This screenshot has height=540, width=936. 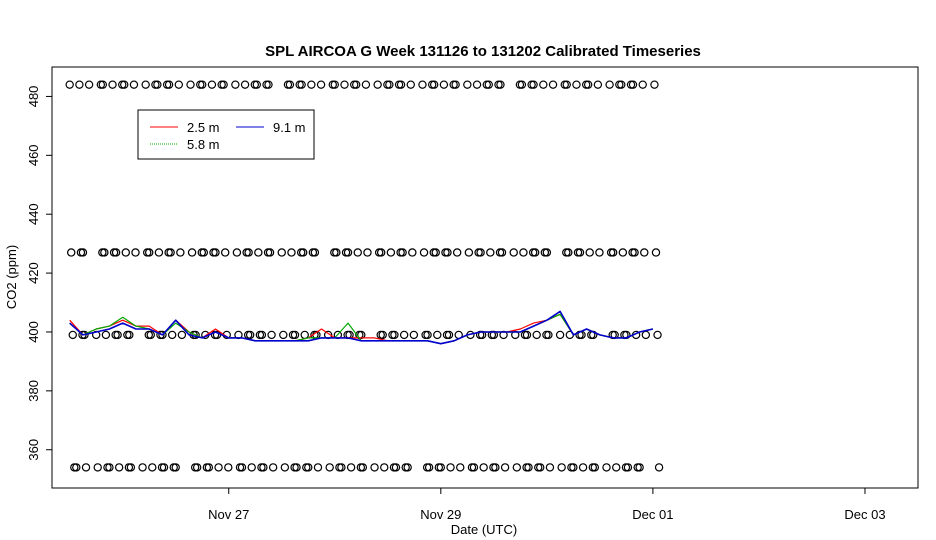 What do you see at coordinates (11, 277) in the screenshot?
I see `y-axis-label: CO2 (ppm)` at bounding box center [11, 277].